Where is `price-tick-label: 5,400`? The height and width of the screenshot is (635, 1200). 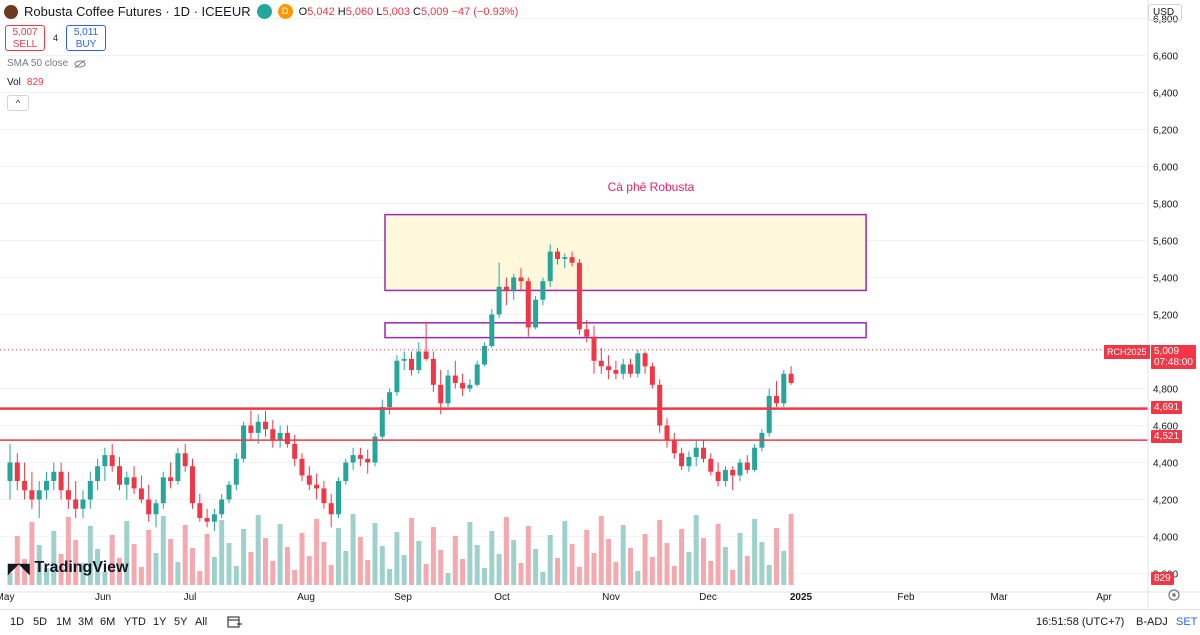
price-tick-label: 5,400 is located at coordinates (1165, 279).